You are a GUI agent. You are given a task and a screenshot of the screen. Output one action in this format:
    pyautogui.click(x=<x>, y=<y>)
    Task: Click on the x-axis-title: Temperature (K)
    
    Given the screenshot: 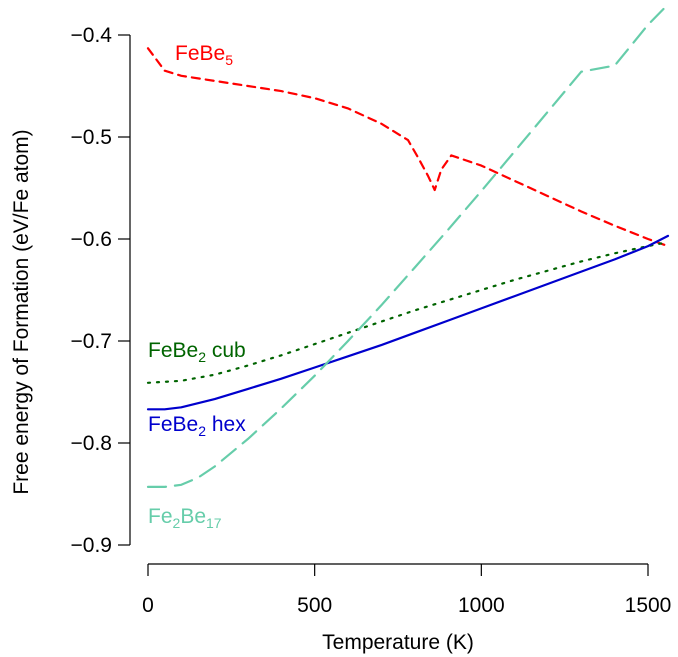 What is the action you would take?
    pyautogui.click(x=398, y=642)
    